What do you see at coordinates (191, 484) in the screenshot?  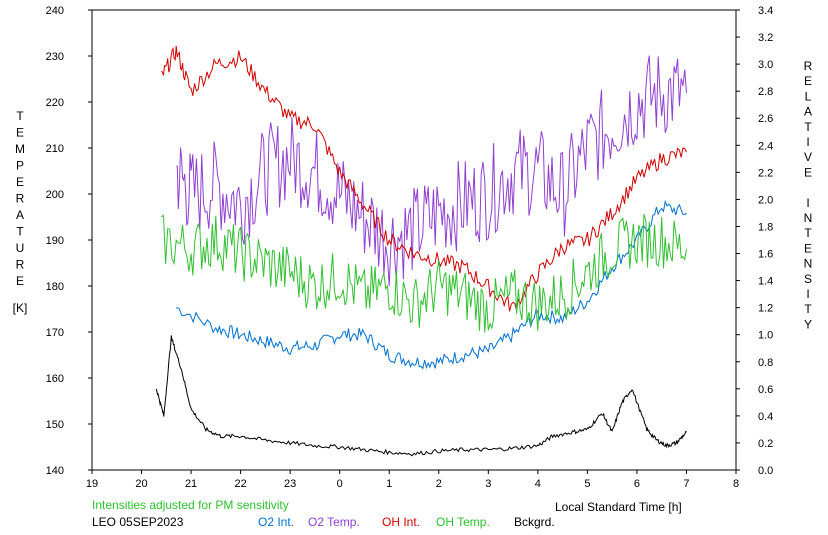 I see `x-tick-label: 21` at bounding box center [191, 484].